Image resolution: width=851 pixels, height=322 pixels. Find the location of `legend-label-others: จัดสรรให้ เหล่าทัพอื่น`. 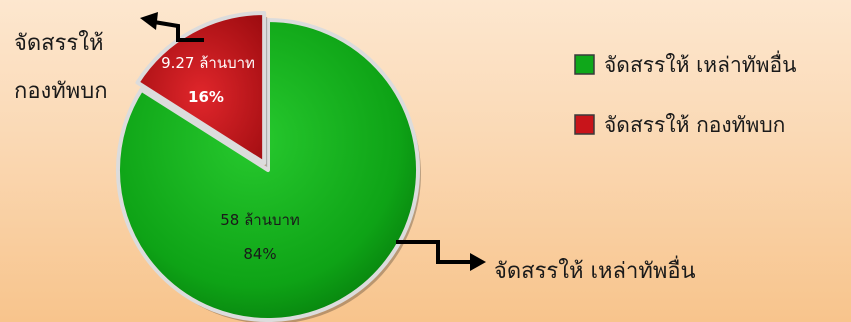

legend-label-others: จัดสรรให้ เหล่าทัพอื่น is located at coordinates (700, 63).